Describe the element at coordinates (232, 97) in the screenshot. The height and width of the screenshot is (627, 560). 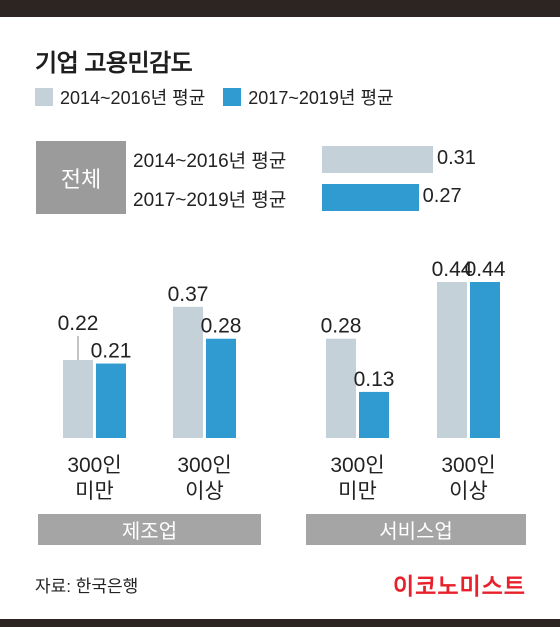
I see `legend-swatch-2017-2019` at that location.